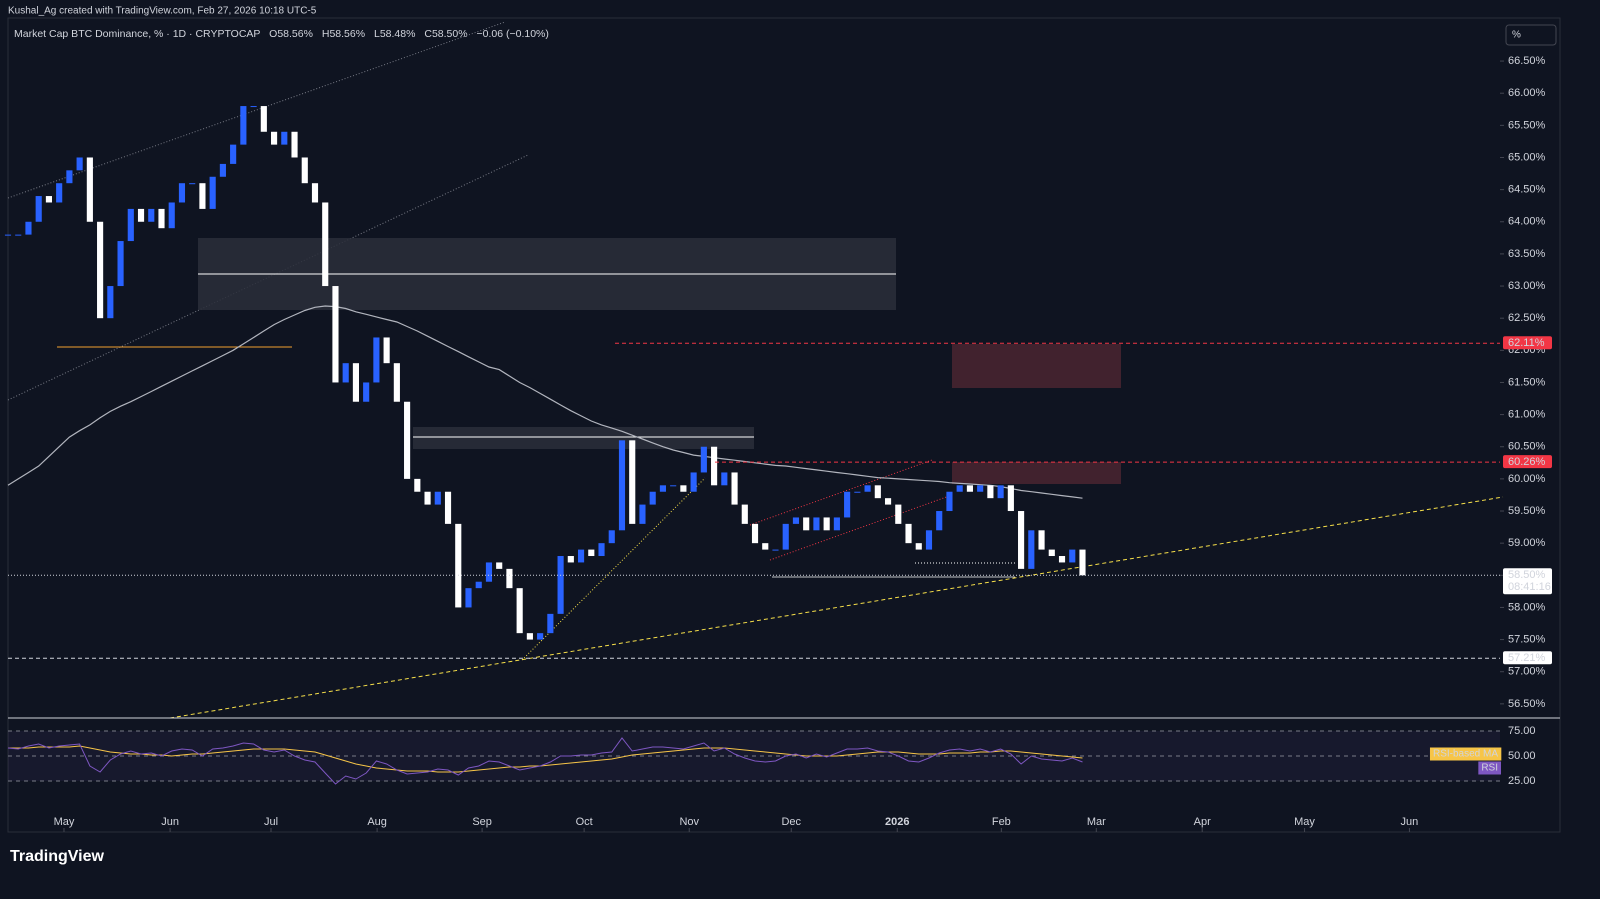 This screenshot has height=899, width=1600. What do you see at coordinates (271, 822) in the screenshot?
I see `x-tick-label: Jul` at bounding box center [271, 822].